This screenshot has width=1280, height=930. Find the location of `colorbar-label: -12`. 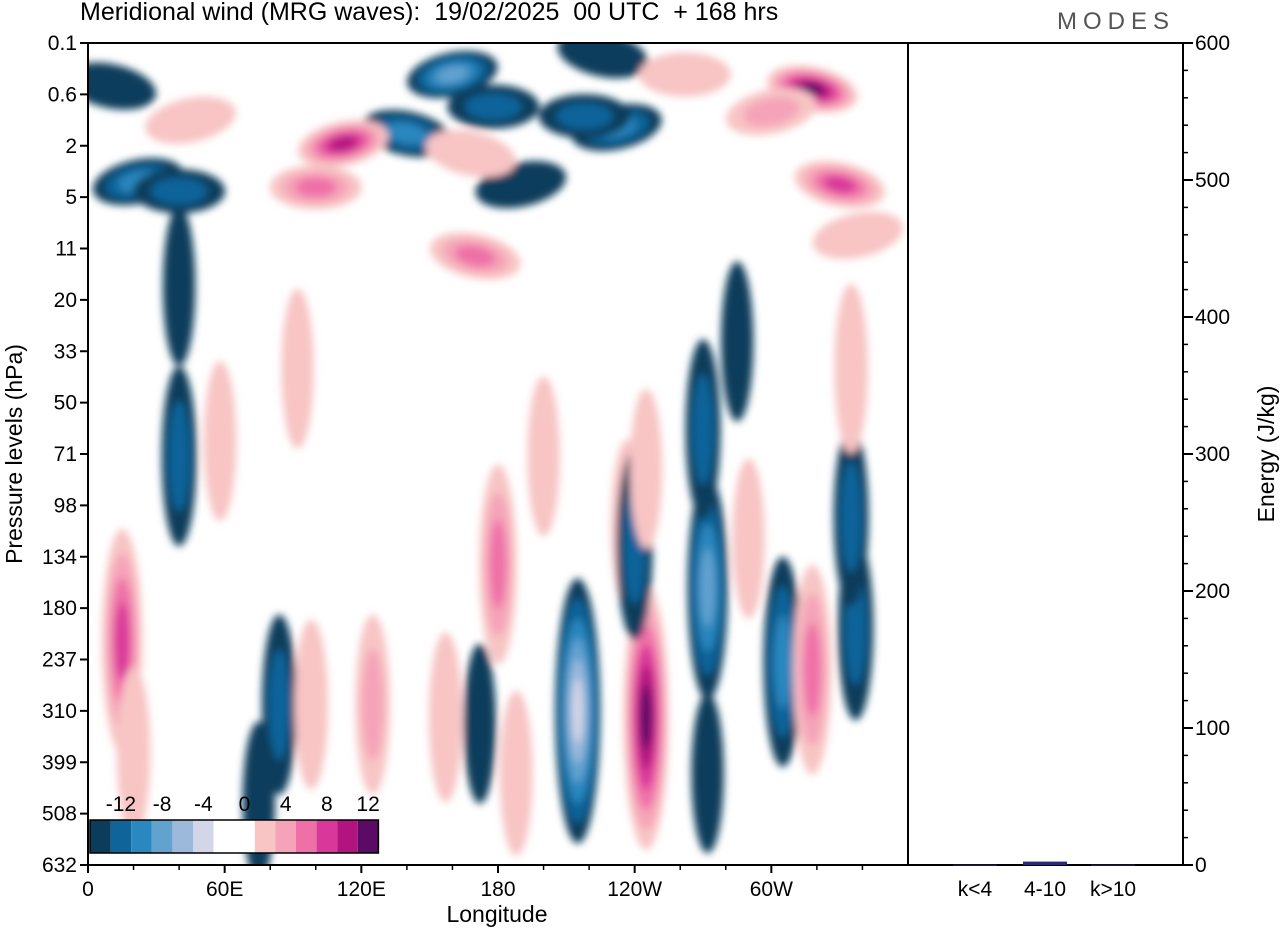

colorbar-label: -12 is located at coordinates (121, 804).